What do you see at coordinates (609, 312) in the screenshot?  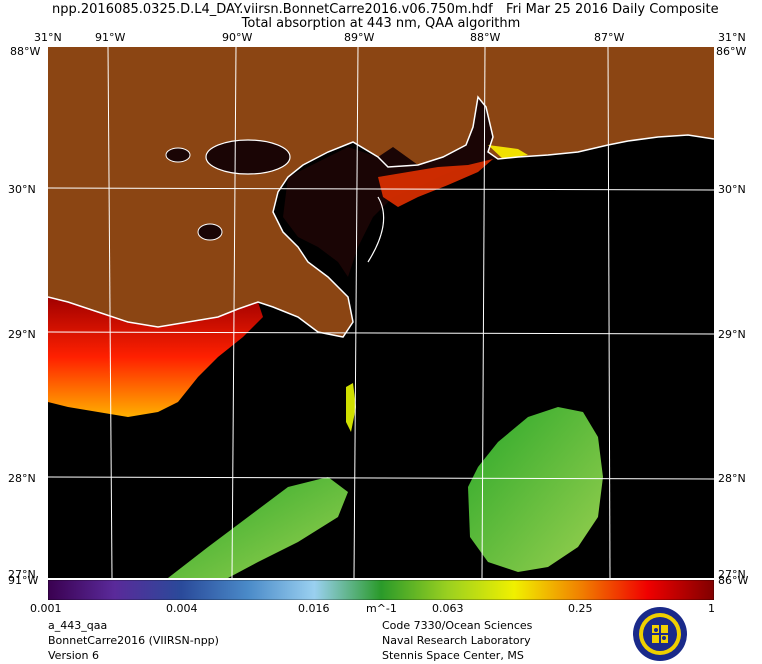 I see `meridian-87w` at bounding box center [609, 312].